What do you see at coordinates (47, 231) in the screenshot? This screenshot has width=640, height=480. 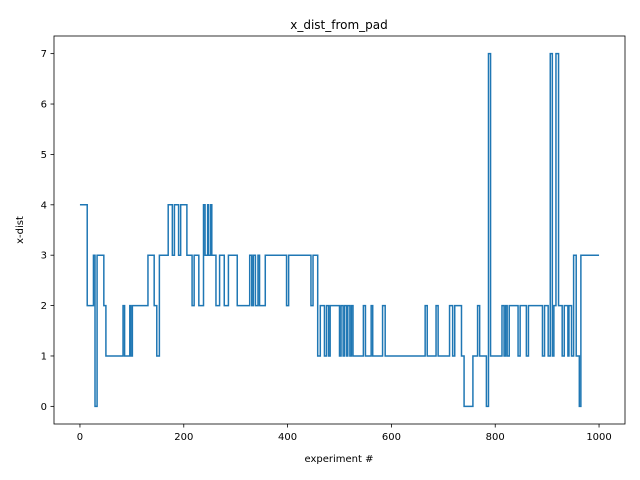 I see `y-axis: 0 1 2 3 4 5 6 7` at bounding box center [47, 231].